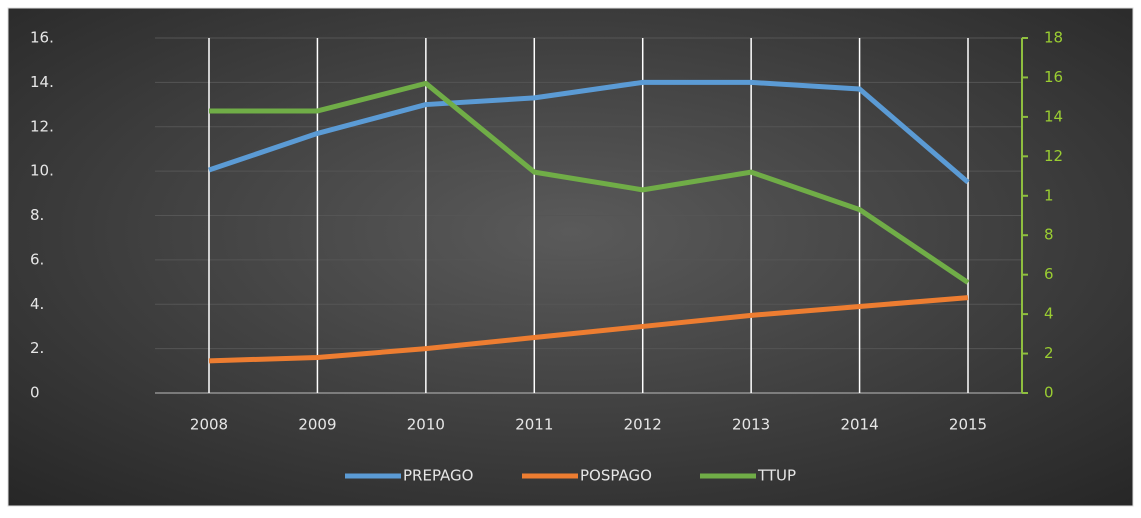 The width and height of the screenshot is (1141, 518). What do you see at coordinates (42, 126) in the screenshot?
I see `y-tick-label: 12.` at bounding box center [42, 126].